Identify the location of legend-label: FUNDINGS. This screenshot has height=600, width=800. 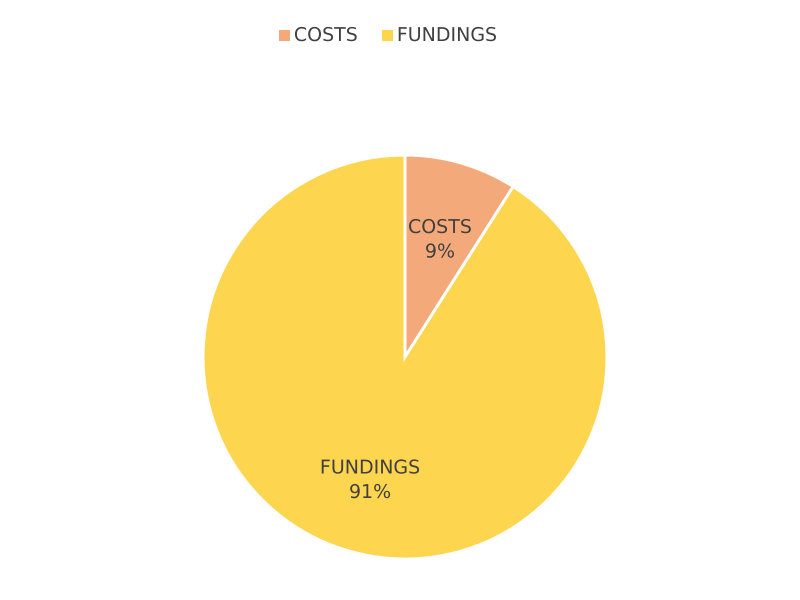
(447, 35).